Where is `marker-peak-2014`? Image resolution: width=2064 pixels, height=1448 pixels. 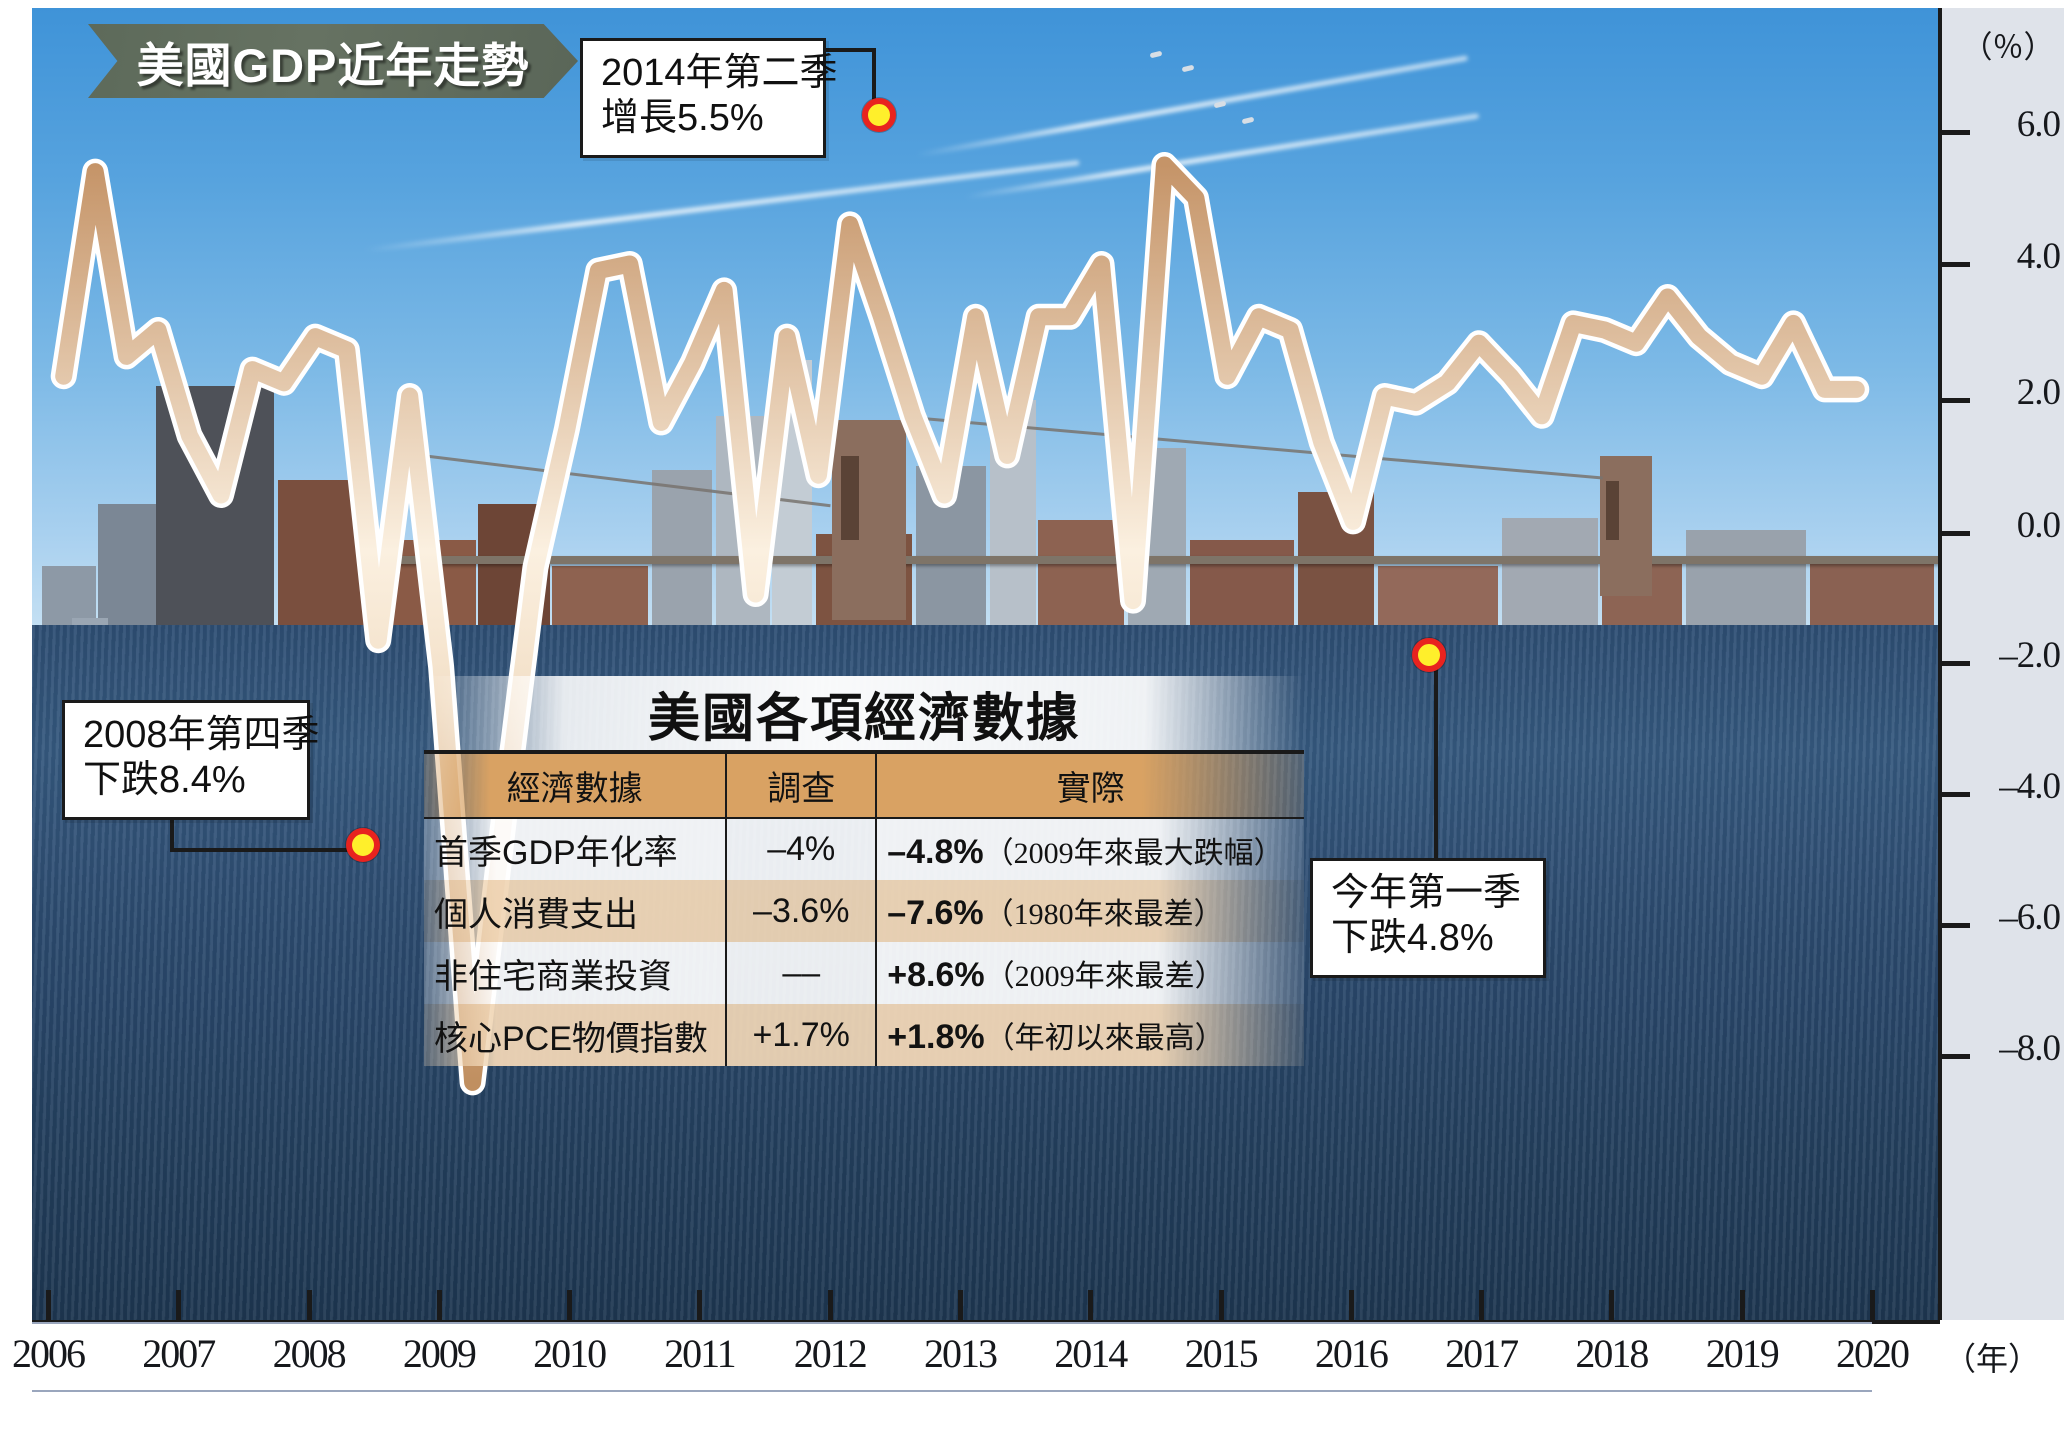
marker-peak-2014 is located at coordinates (879, 115).